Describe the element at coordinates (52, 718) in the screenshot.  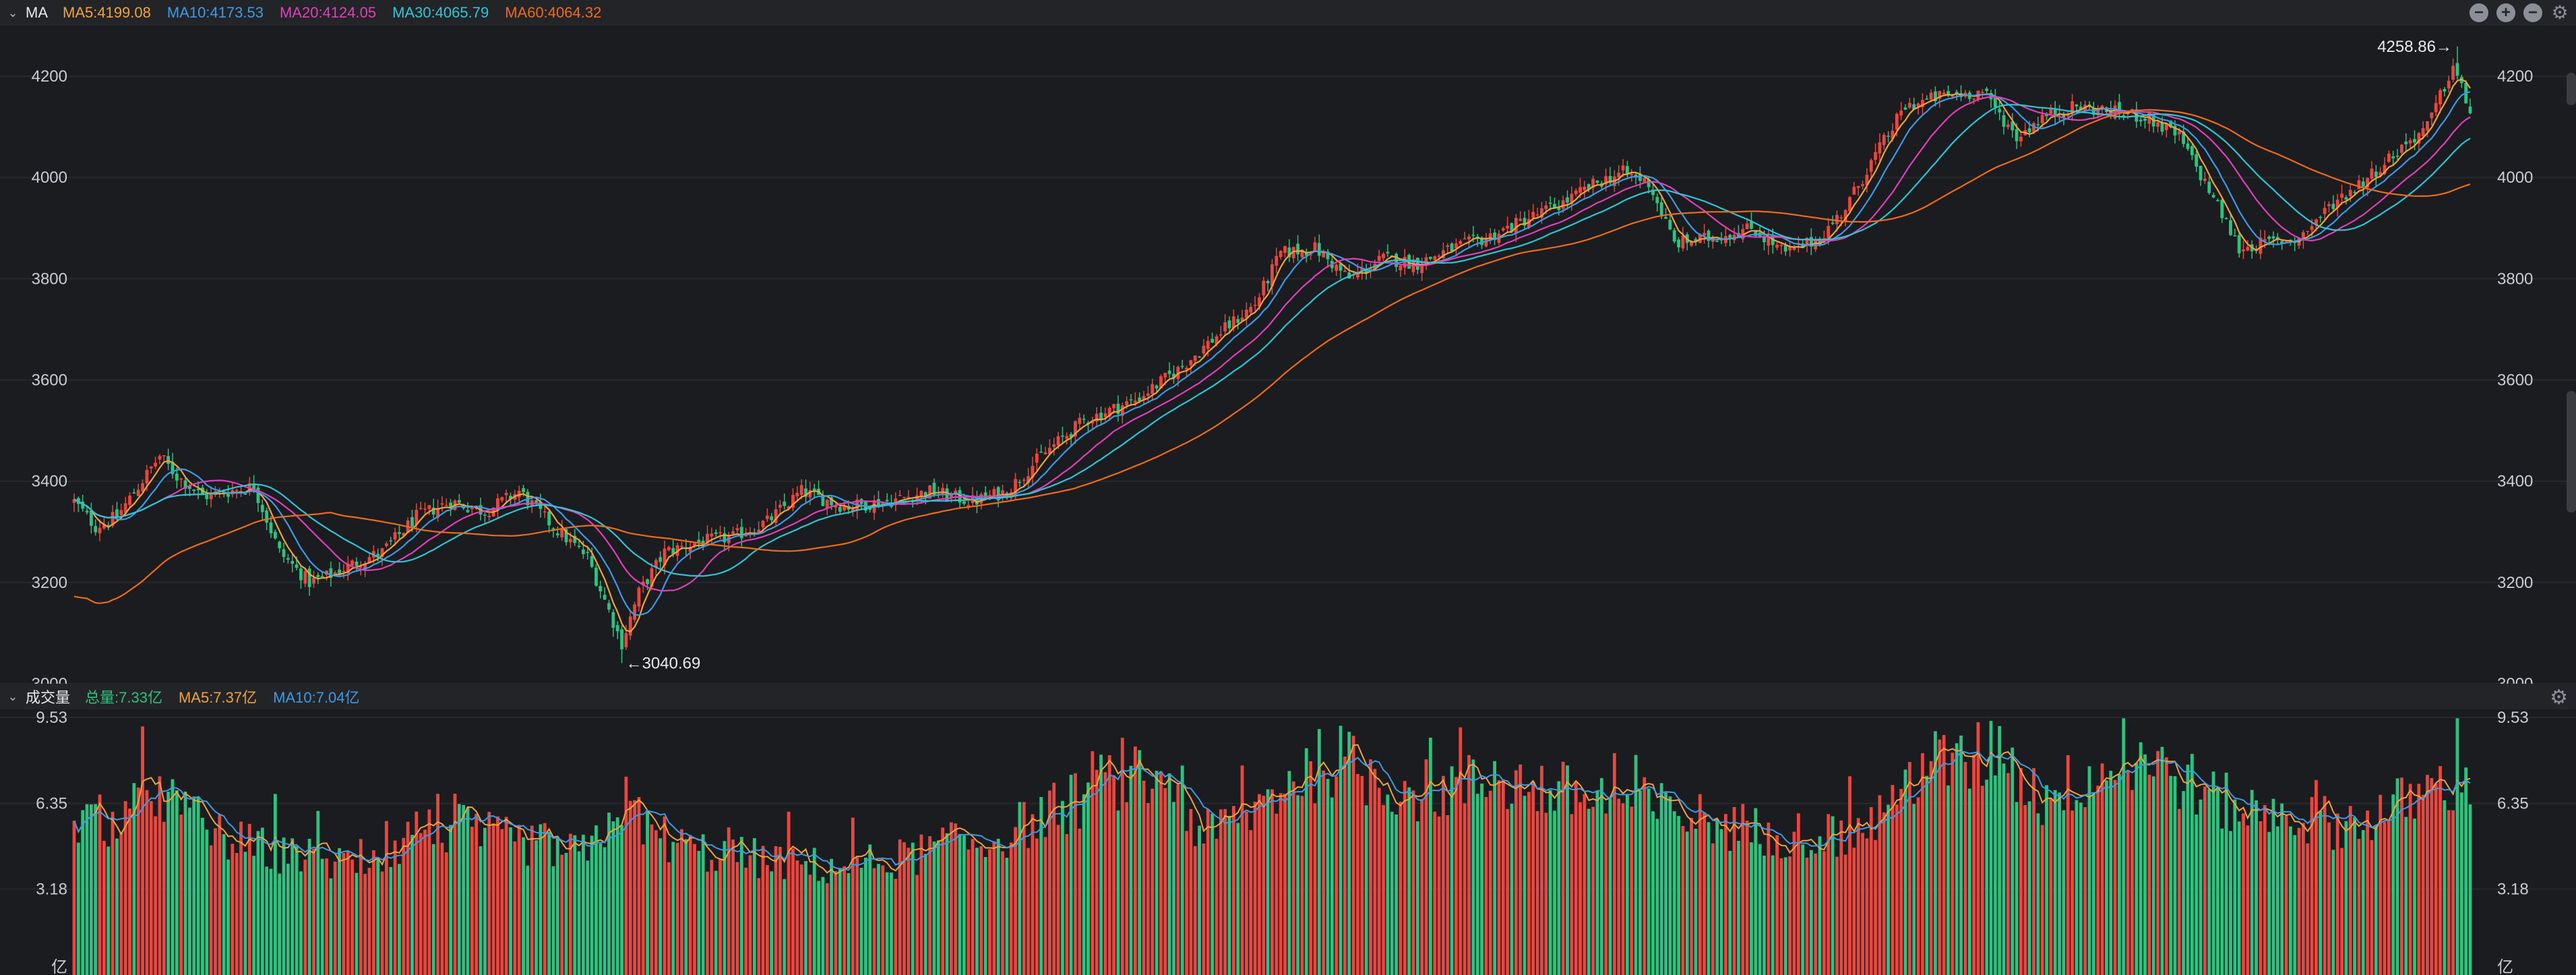
I see `y-tick-label-left: 9.53` at that location.